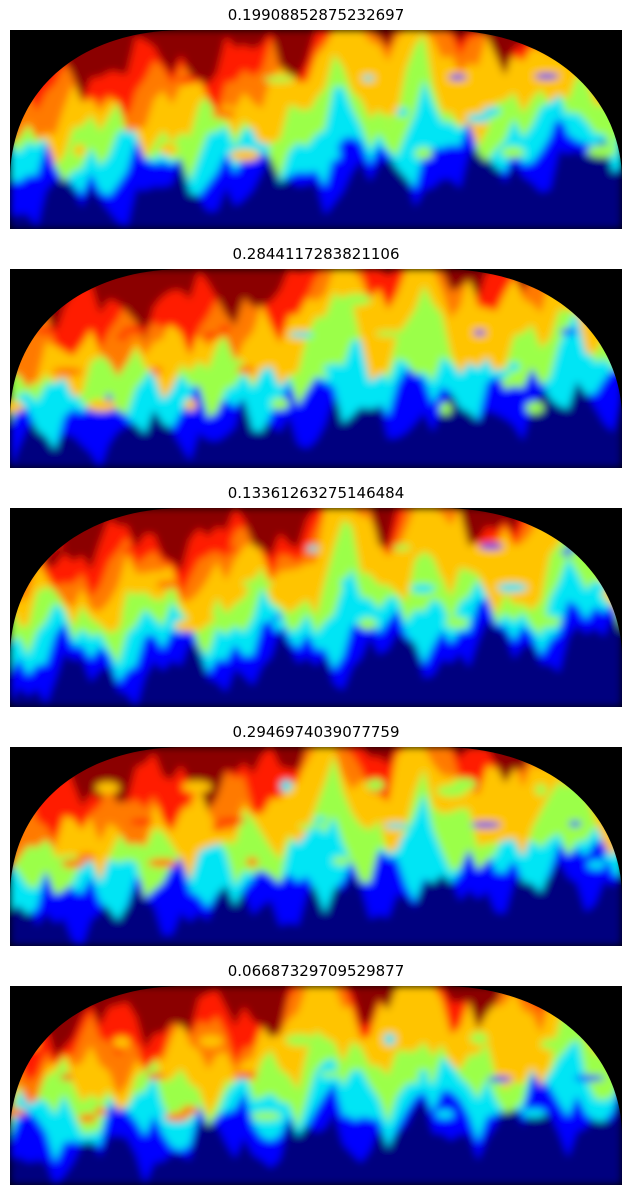 The width and height of the screenshot is (631, 1195). Describe the element at coordinates (316, 15) in the screenshot. I see `panel-title: 0.19908852875232697` at that location.